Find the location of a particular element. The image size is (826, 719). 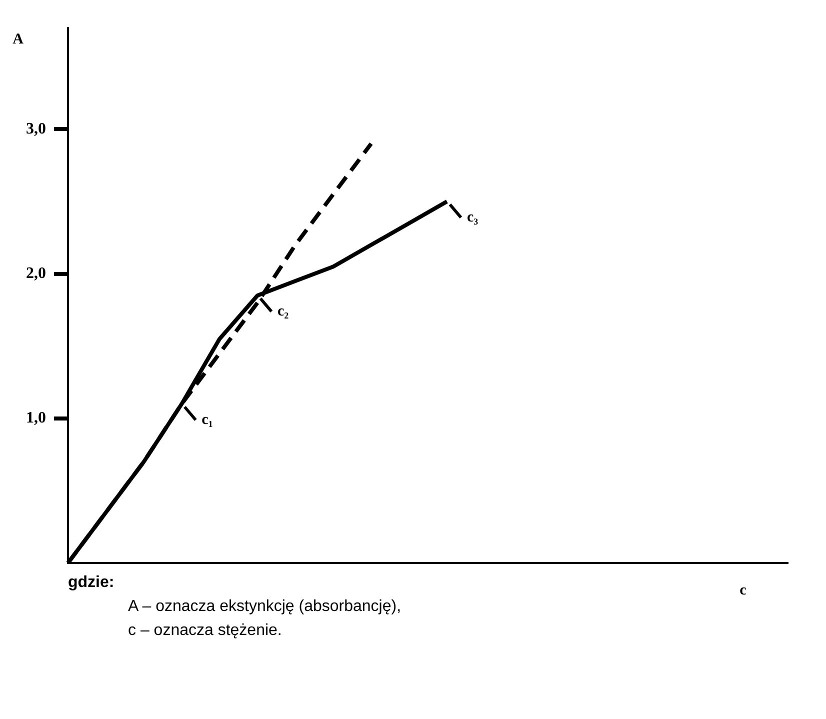

text: A – oznacza ekstynkcję (absorbancję), is located at coordinates (265, 607).